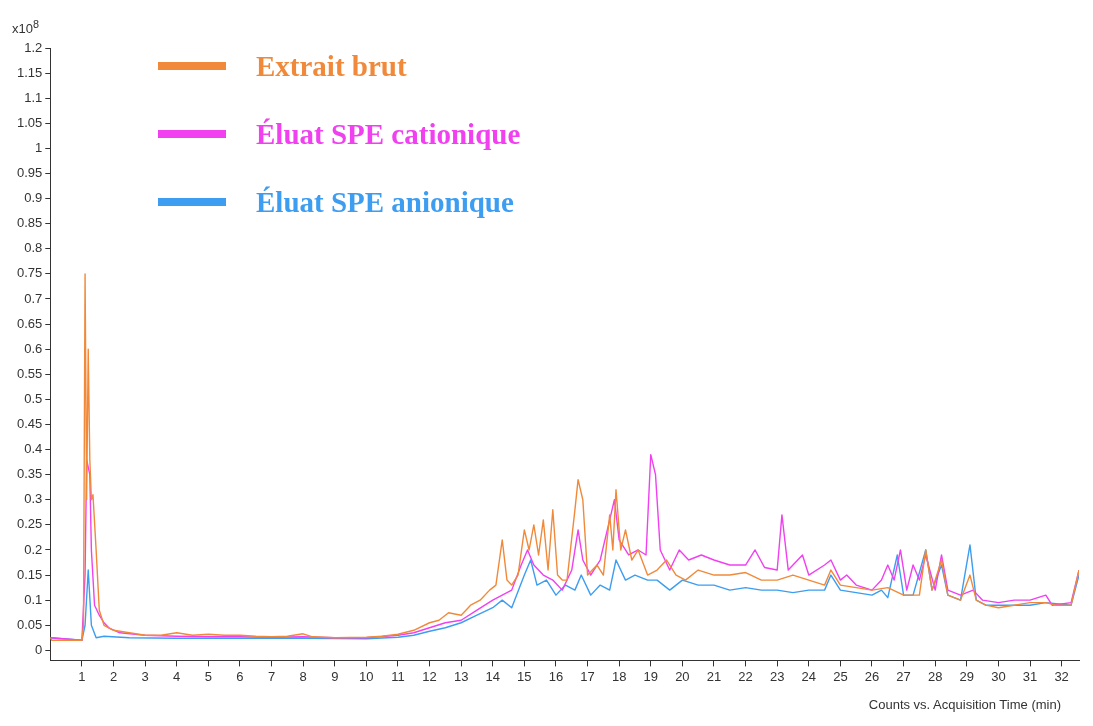 This screenshot has height=726, width=1093. I want to click on x-tick-label: 22, so click(745, 676).